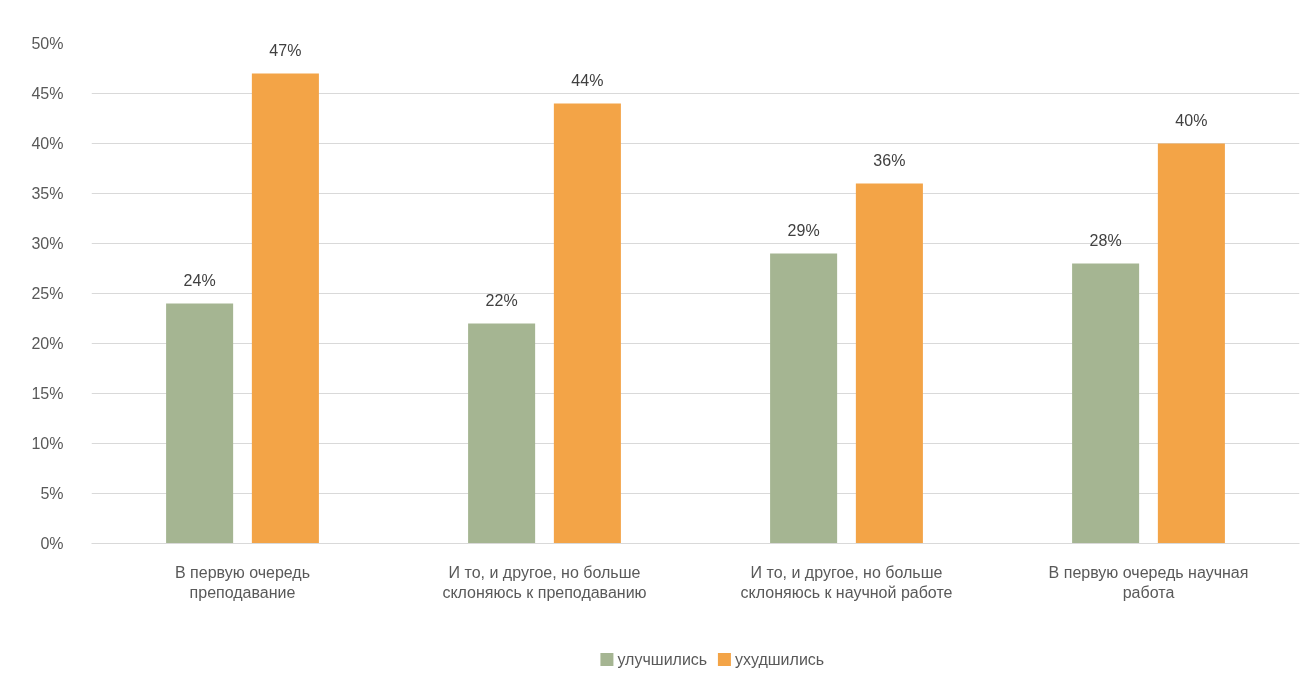 The height and width of the screenshot is (688, 1316). What do you see at coordinates (1191, 120) in the screenshot?
I see `data-label: 40%` at bounding box center [1191, 120].